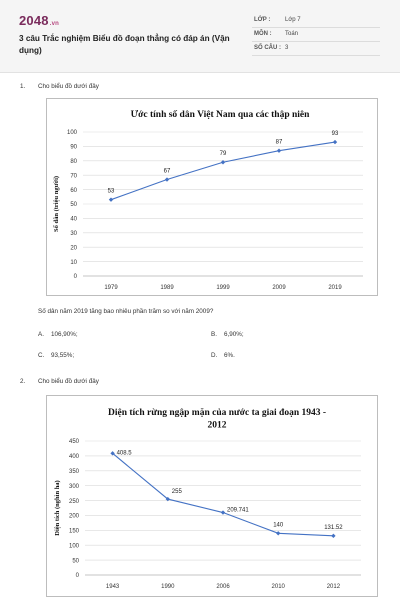  Describe the element at coordinates (76, 277) in the screenshot. I see `chart-population-ytick-label-0: 0` at that location.